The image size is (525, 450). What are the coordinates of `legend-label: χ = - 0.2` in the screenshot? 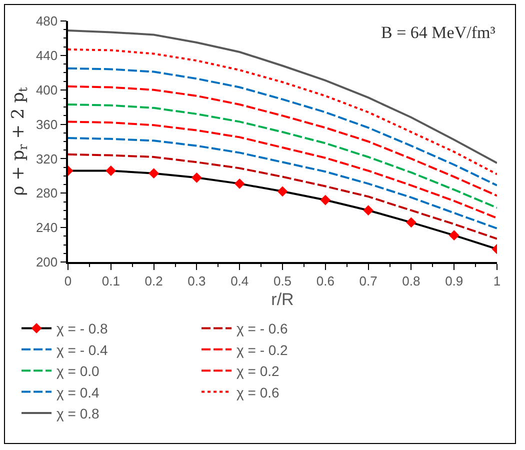 It's located at (262, 350).